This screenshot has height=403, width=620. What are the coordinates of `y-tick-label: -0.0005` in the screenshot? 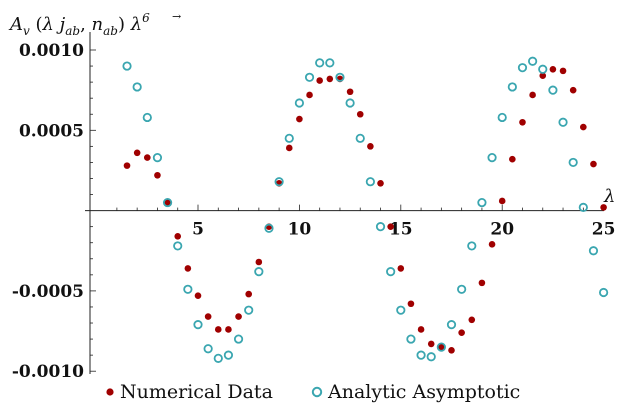 It's located at (48, 292).